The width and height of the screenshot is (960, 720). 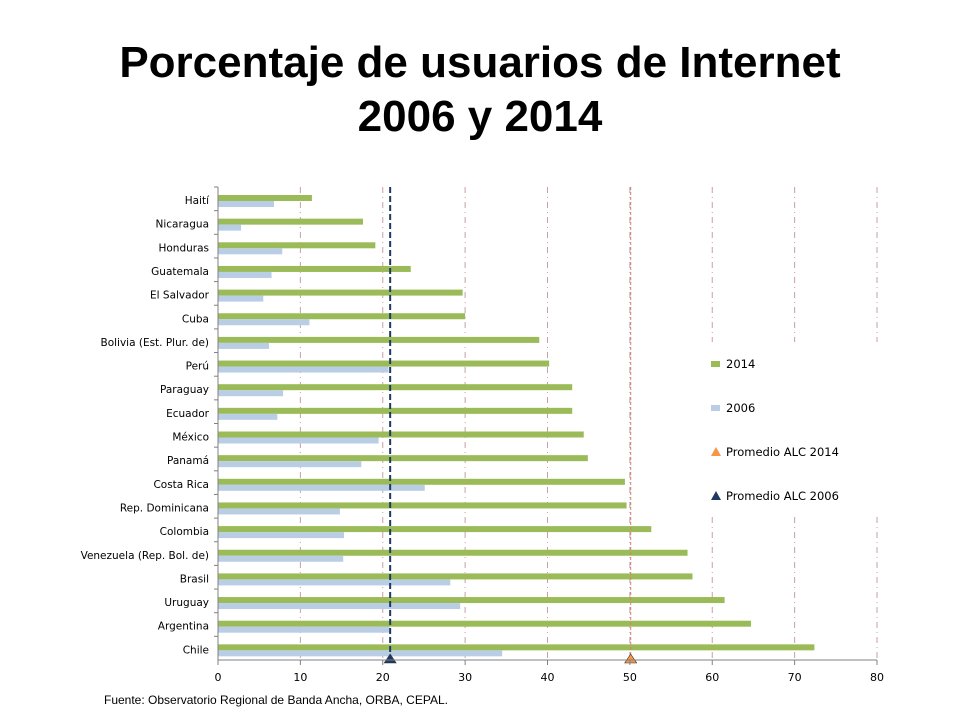 What do you see at coordinates (877, 677) in the screenshot?
I see `x-tick-label: 80` at bounding box center [877, 677].